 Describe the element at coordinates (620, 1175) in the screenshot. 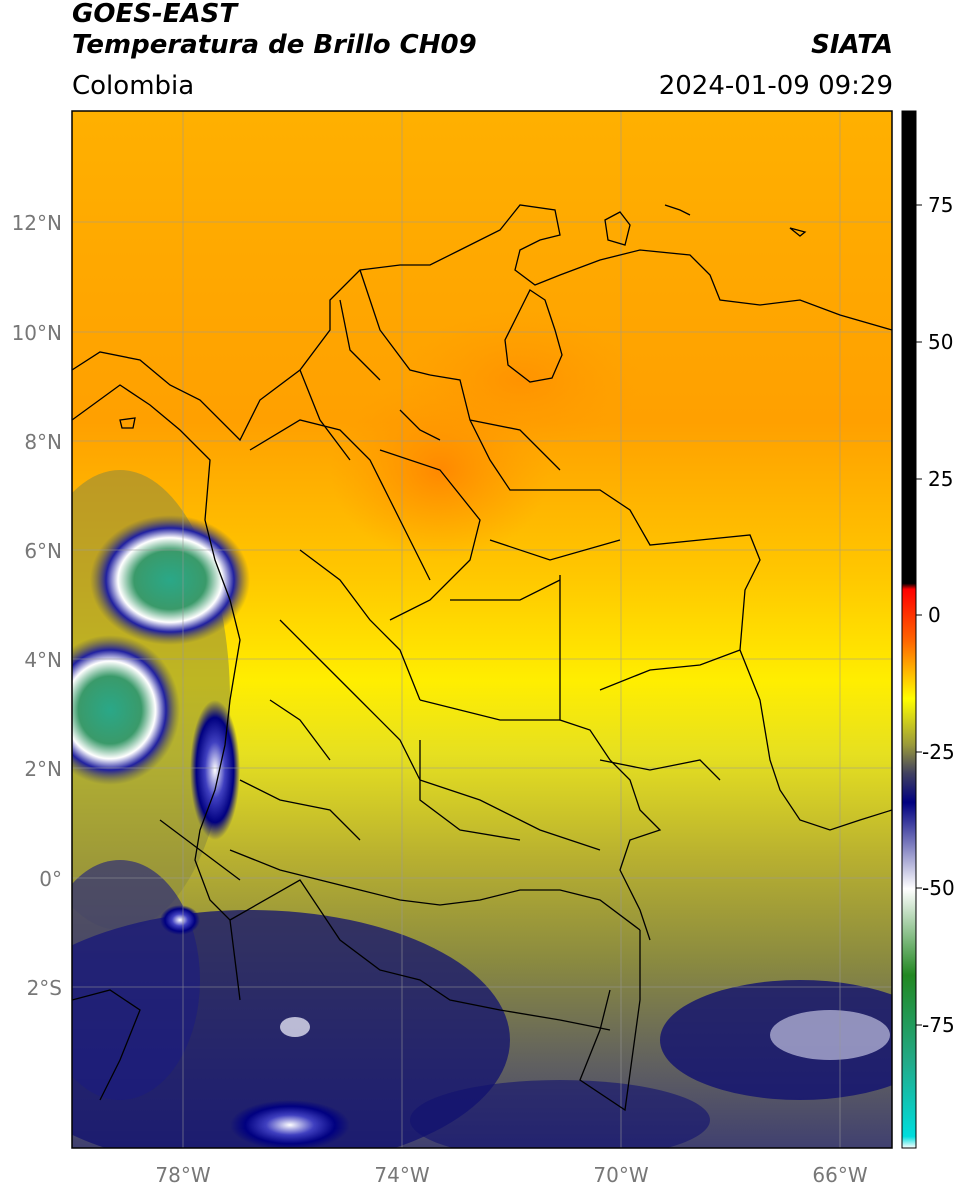

I see `lon-tick: 70°W` at that location.